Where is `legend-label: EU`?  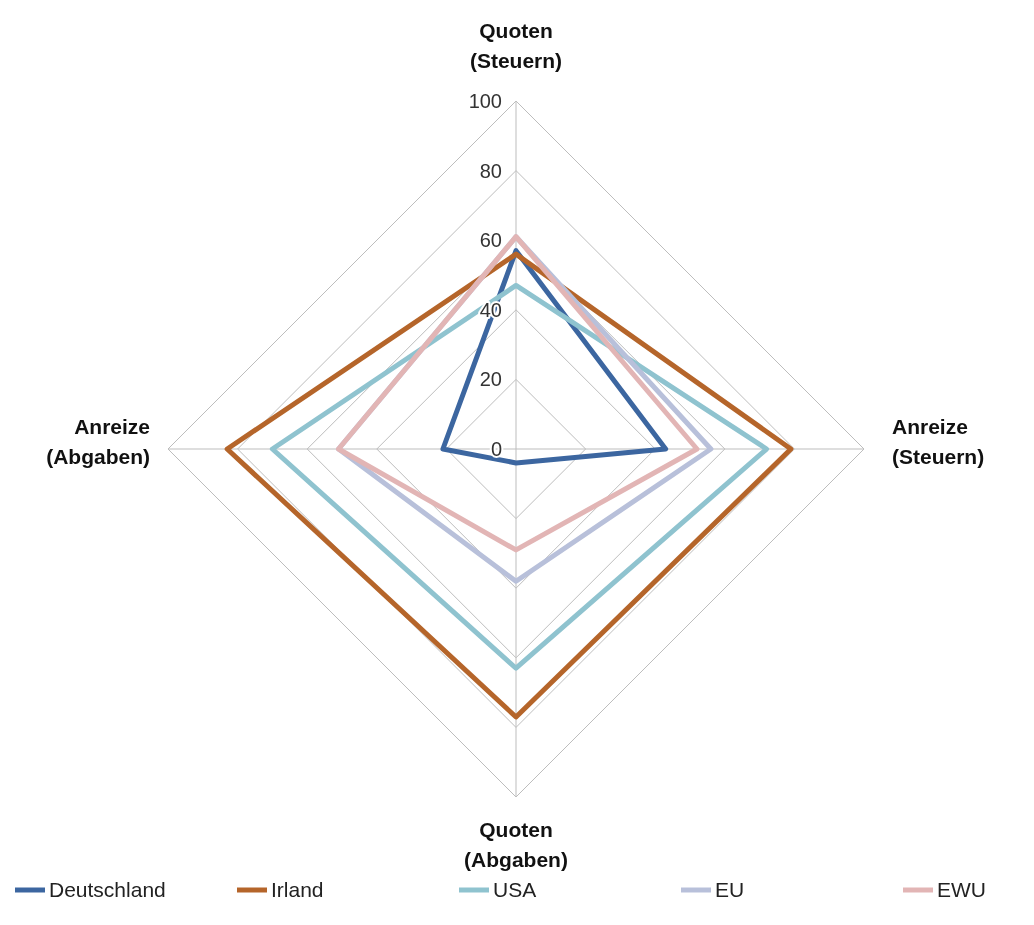 legend-label: EU is located at coordinates (730, 890).